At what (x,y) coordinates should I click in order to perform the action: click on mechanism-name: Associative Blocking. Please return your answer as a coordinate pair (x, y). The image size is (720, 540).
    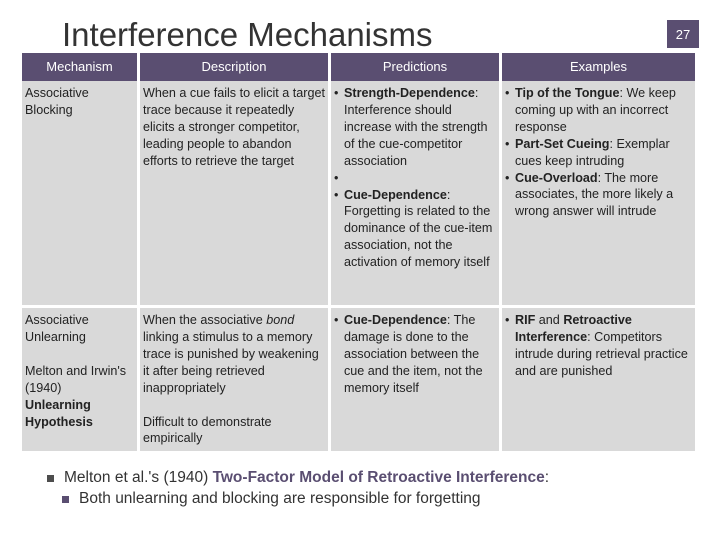
    Looking at the image, I should click on (57, 101).